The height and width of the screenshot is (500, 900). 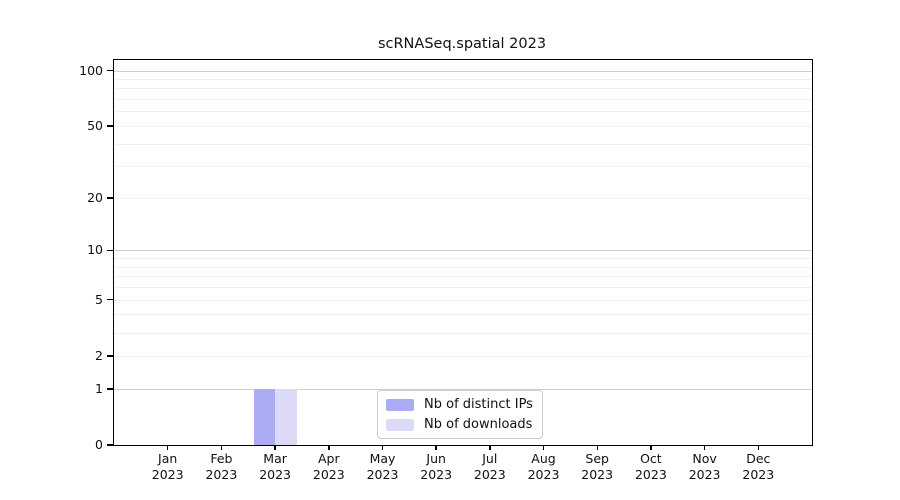 I want to click on y-tick-label: 50, so click(x=95, y=125).